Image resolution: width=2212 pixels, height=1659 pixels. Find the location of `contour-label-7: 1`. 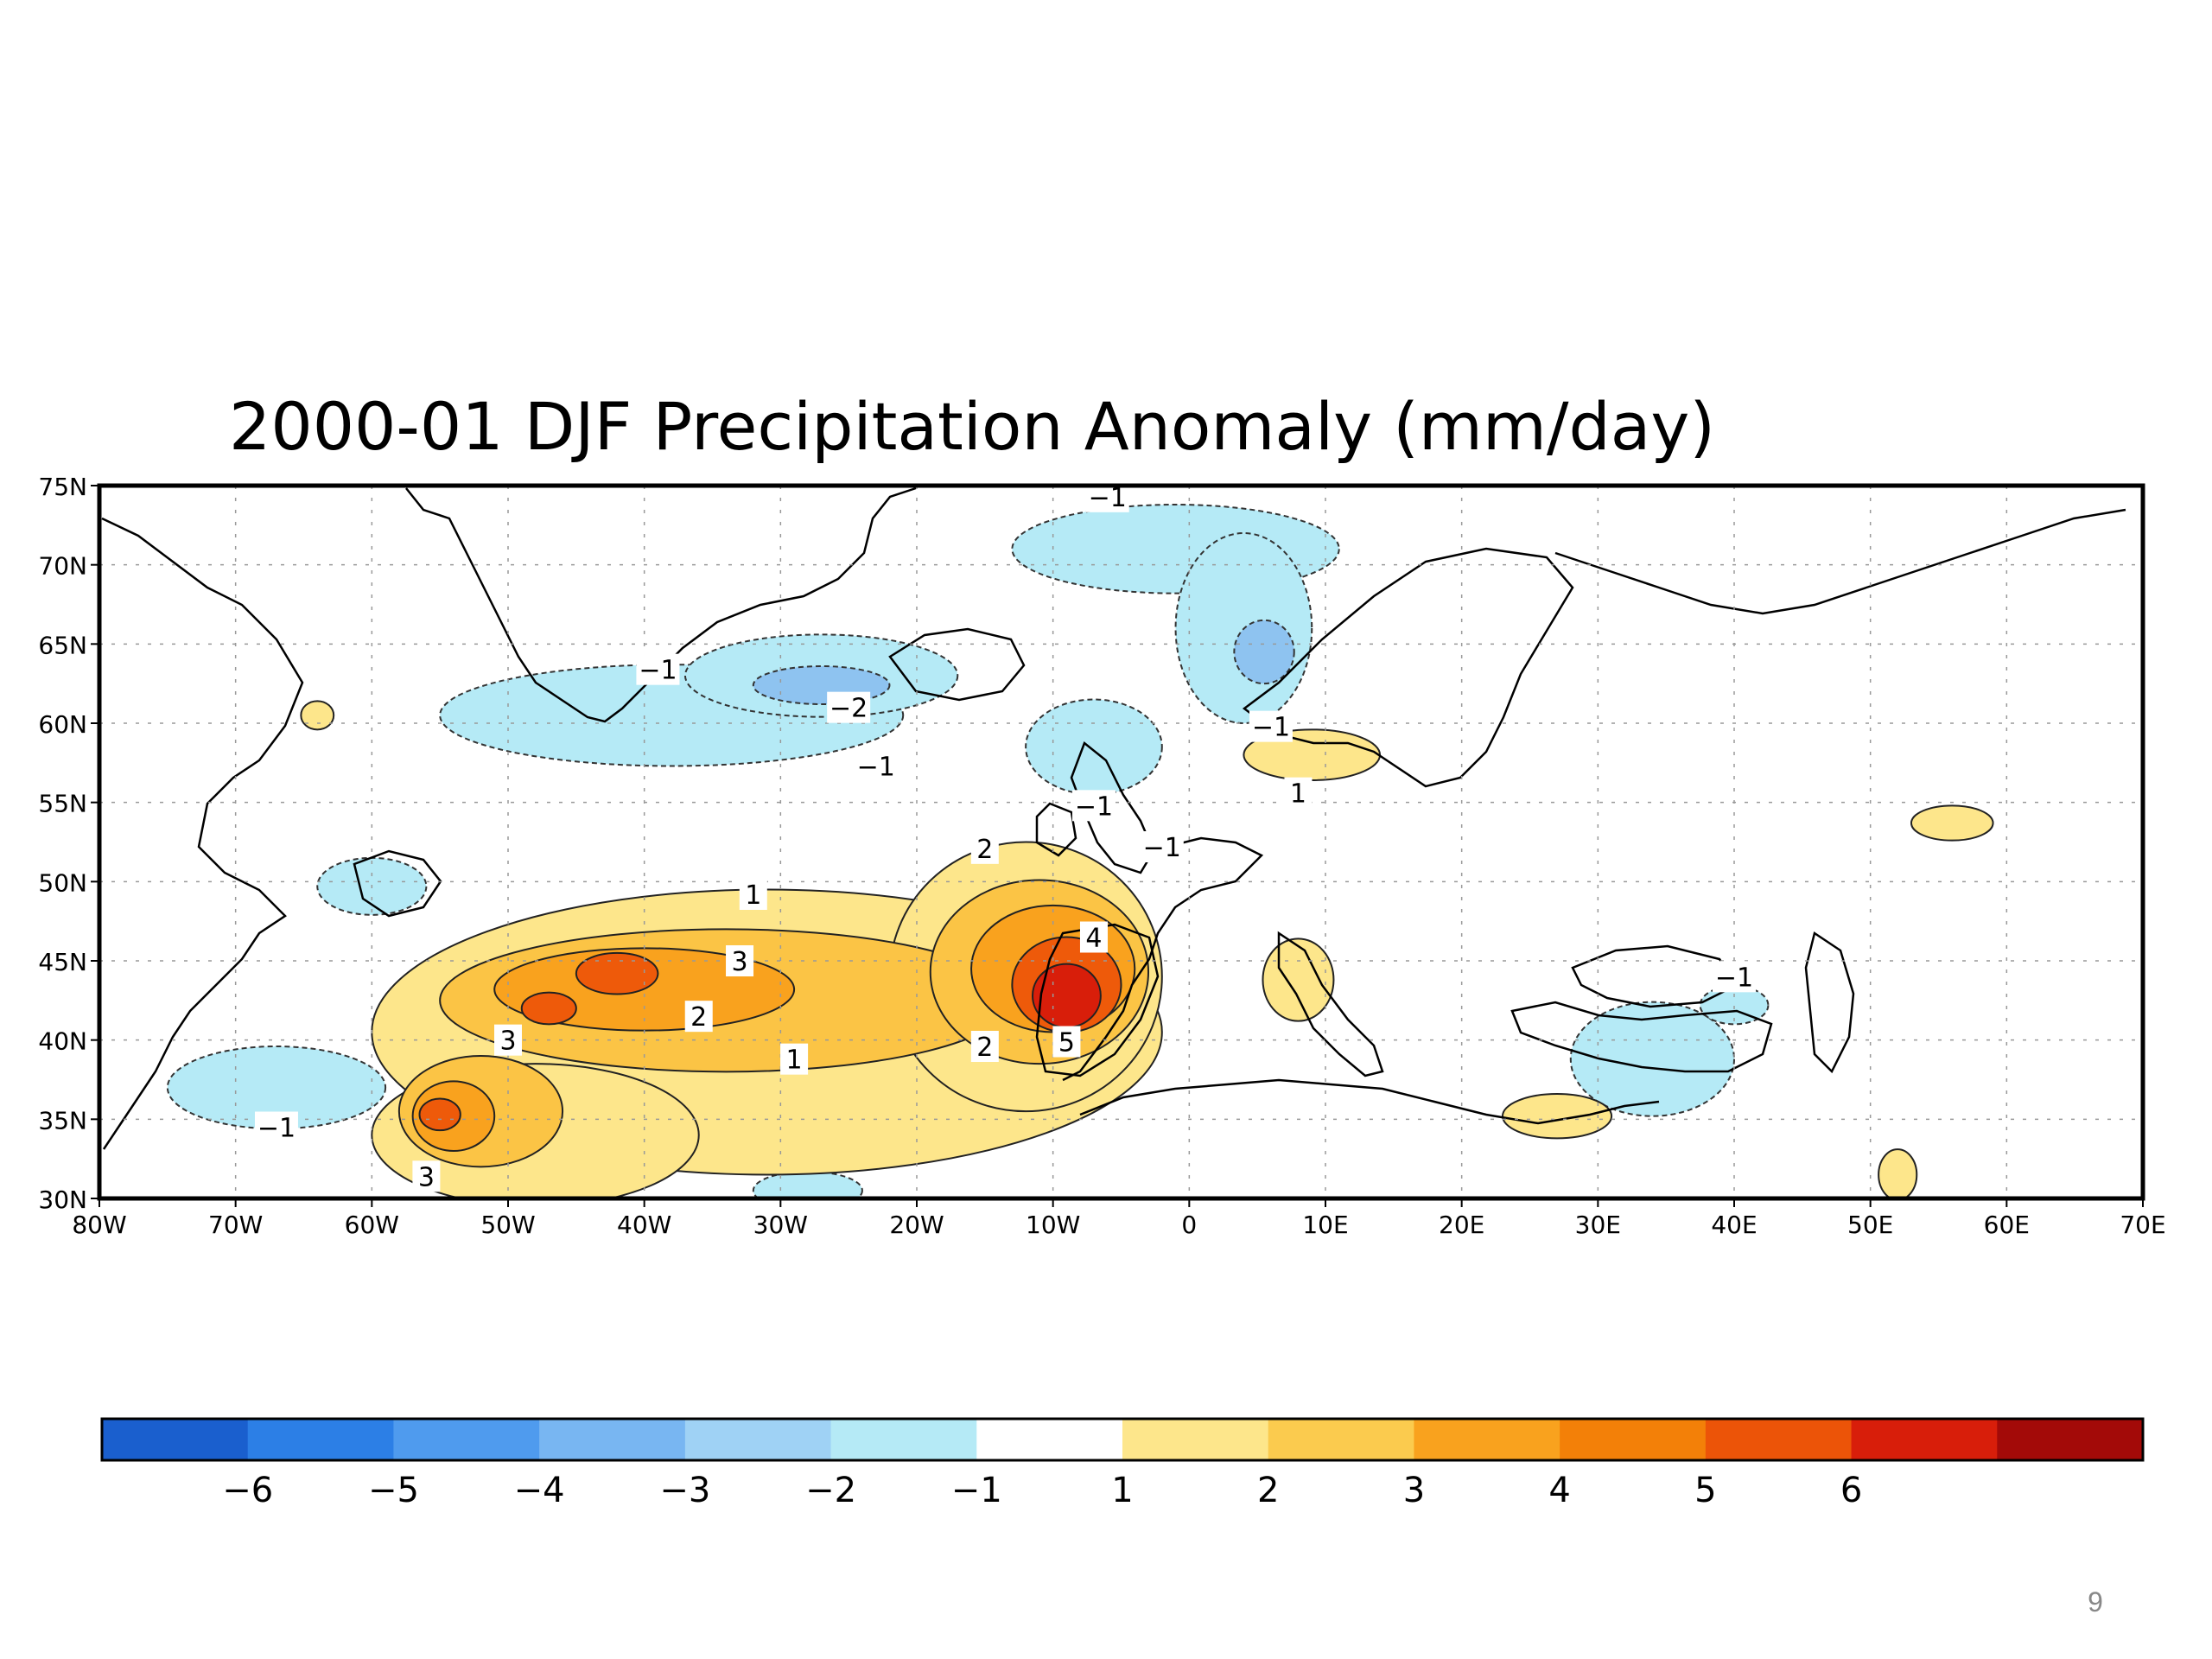

contour-label-7: 1 is located at coordinates (1298, 794).